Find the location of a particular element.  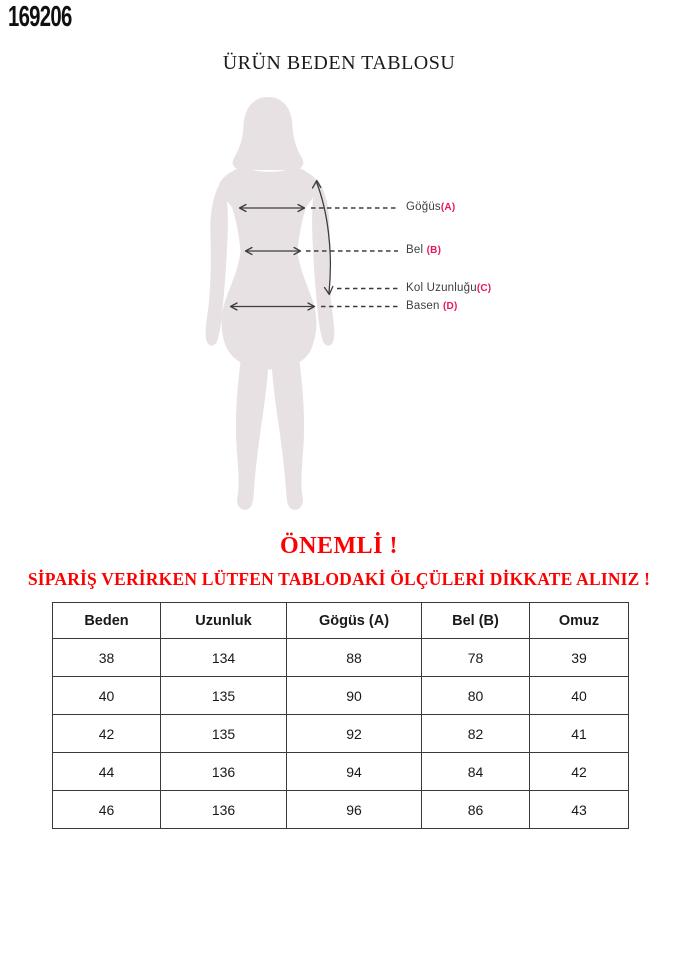

important-heading: ÖNEMLİ ! is located at coordinates (339, 546).